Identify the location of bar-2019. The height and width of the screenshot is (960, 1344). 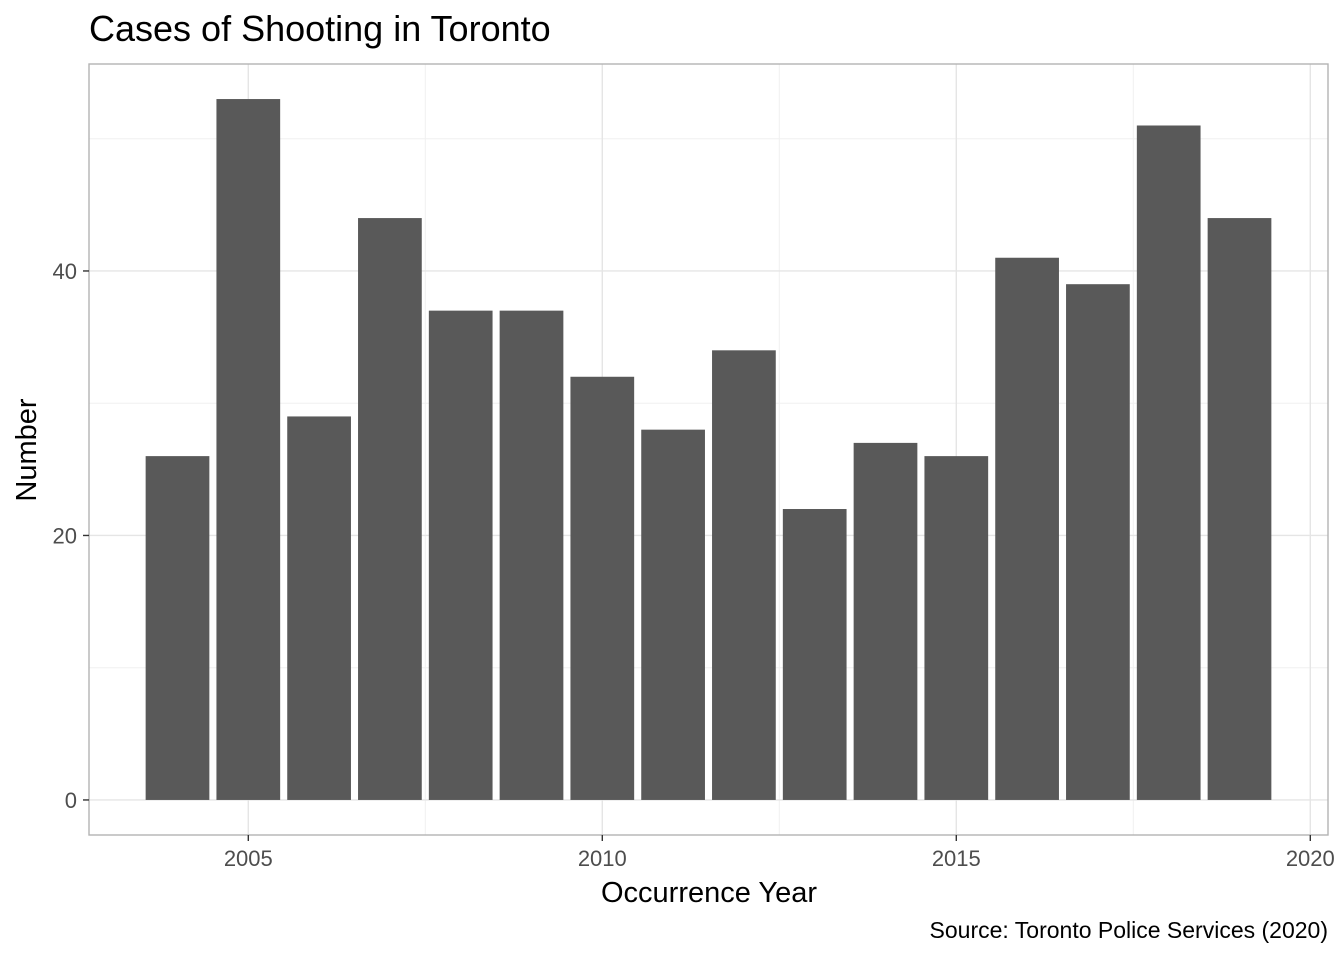
(1239, 509).